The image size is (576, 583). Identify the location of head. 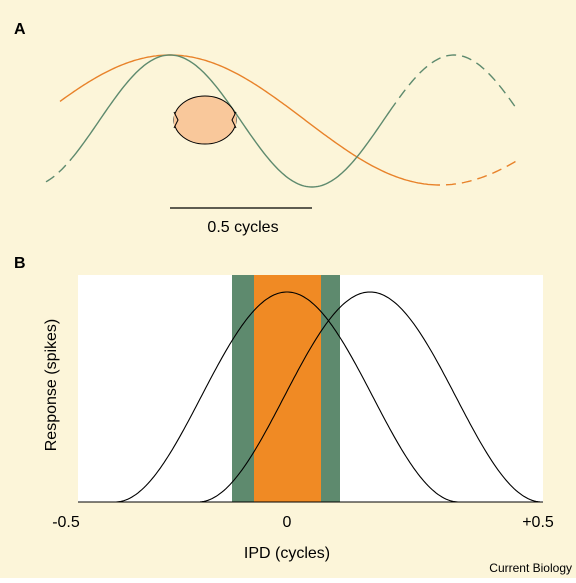
(205, 120).